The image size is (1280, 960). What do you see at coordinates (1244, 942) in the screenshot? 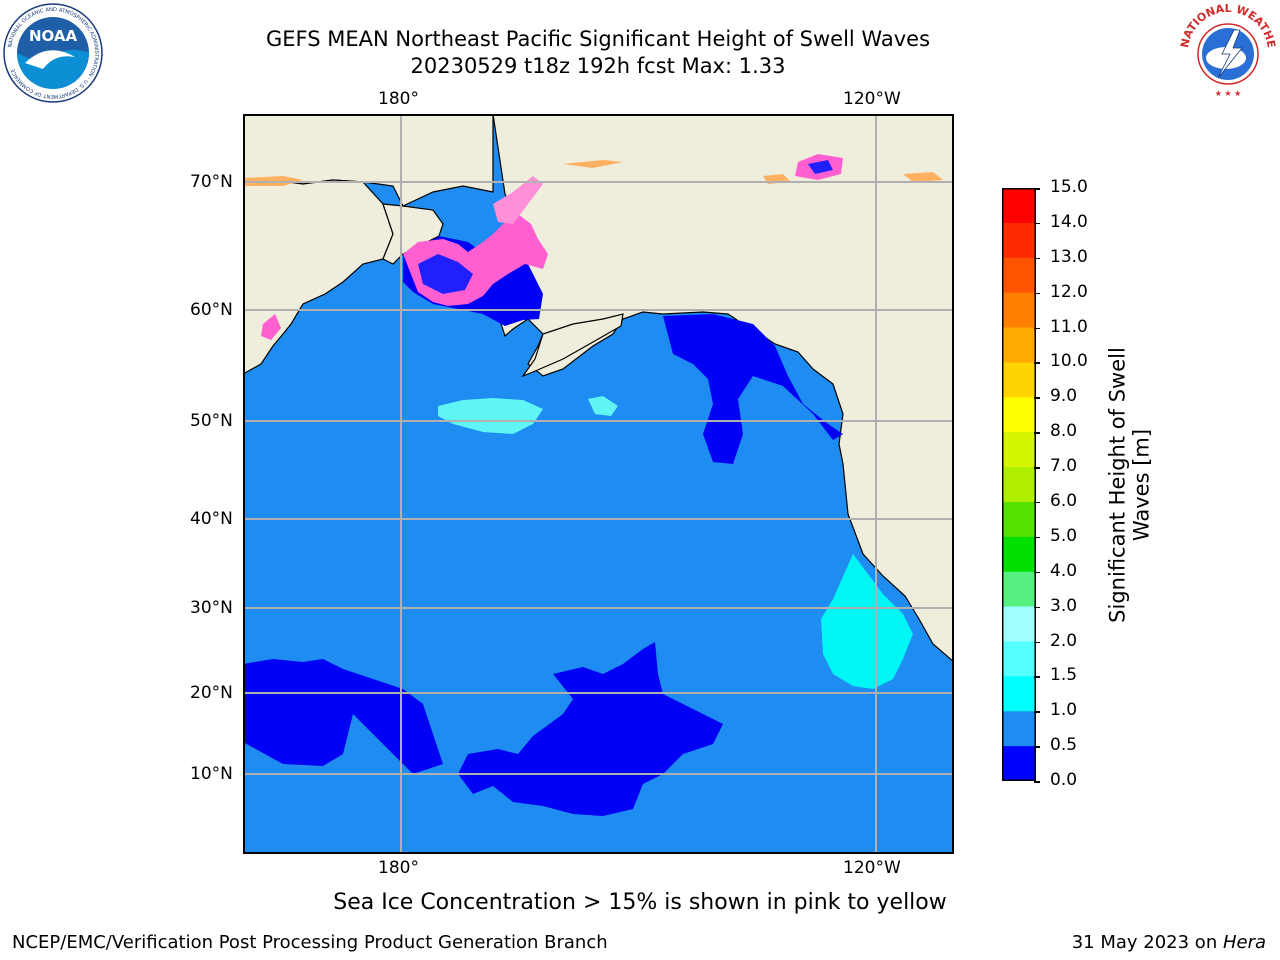
I see `footer-host: Hera` at bounding box center [1244, 942].